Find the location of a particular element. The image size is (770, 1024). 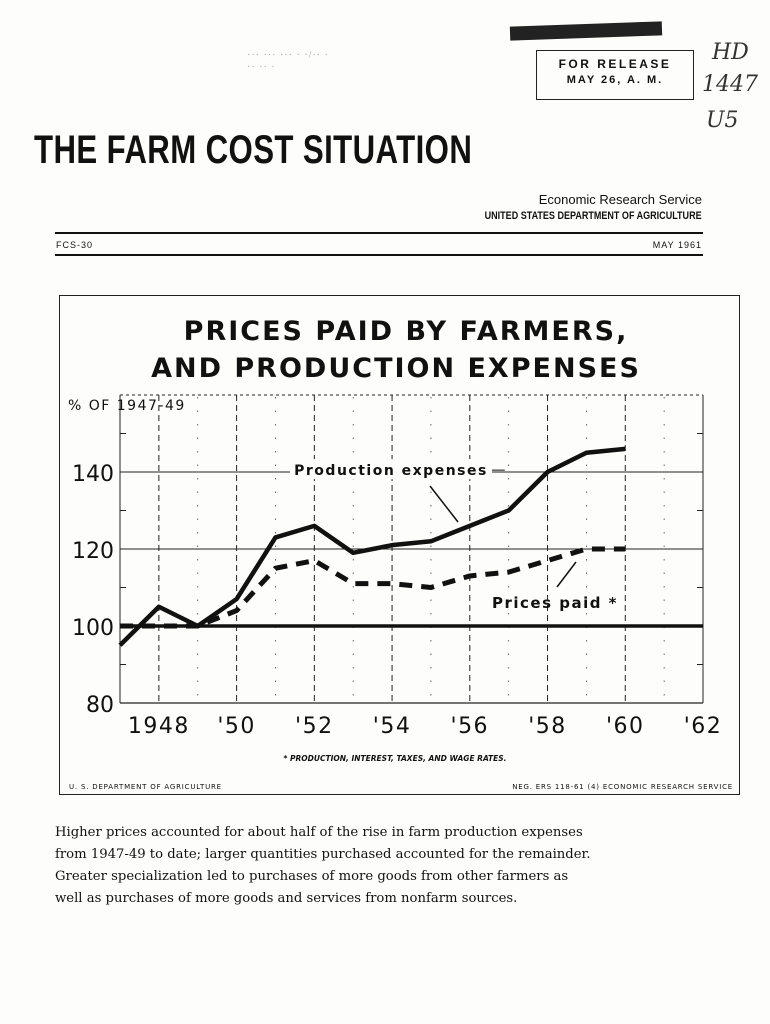

prices-paid-label: Prices paid * is located at coordinates (555, 603).